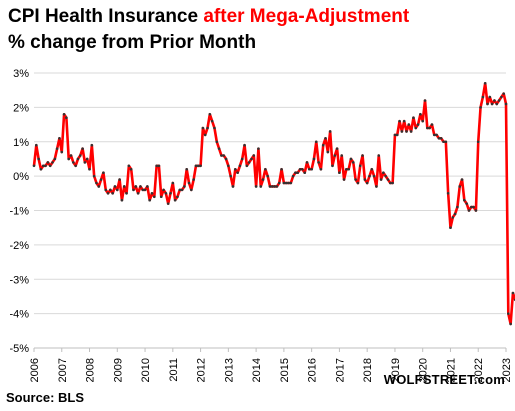 The height and width of the screenshot is (411, 515). Describe the element at coordinates (106, 16) in the screenshot. I see `chart-title-prefix: CPI Health Insurance` at that location.